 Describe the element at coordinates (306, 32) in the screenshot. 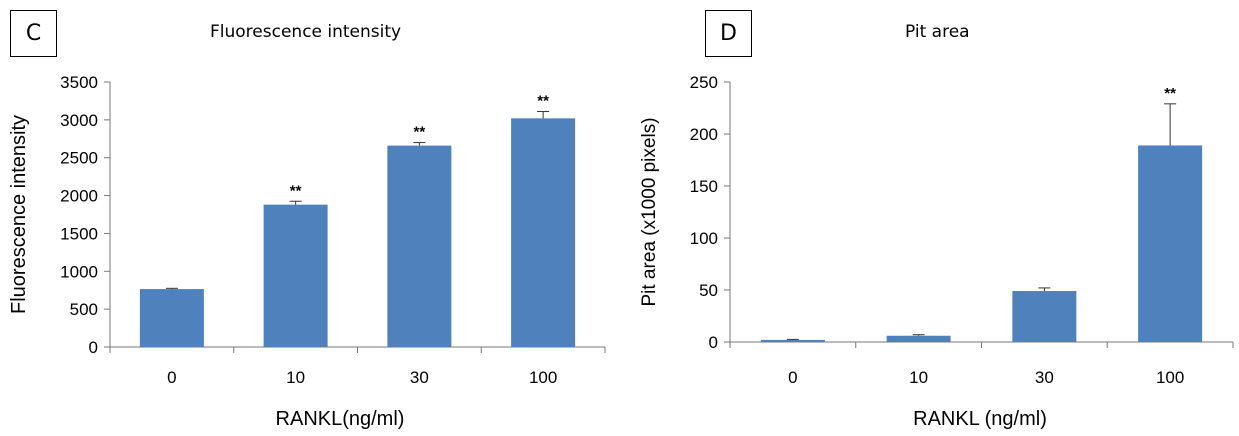

I see `panel-title-c: Fluorescence intensity` at that location.